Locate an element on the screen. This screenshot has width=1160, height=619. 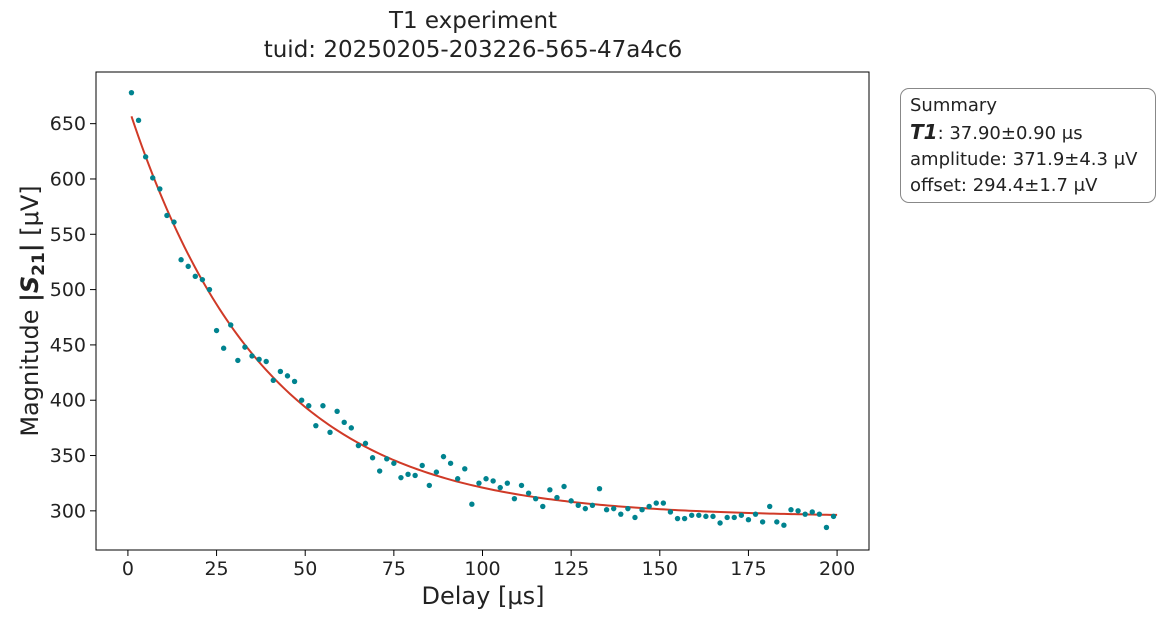
summary-amplitude: amplitude: 371.9±4.3 μV is located at coordinates (1024, 159).